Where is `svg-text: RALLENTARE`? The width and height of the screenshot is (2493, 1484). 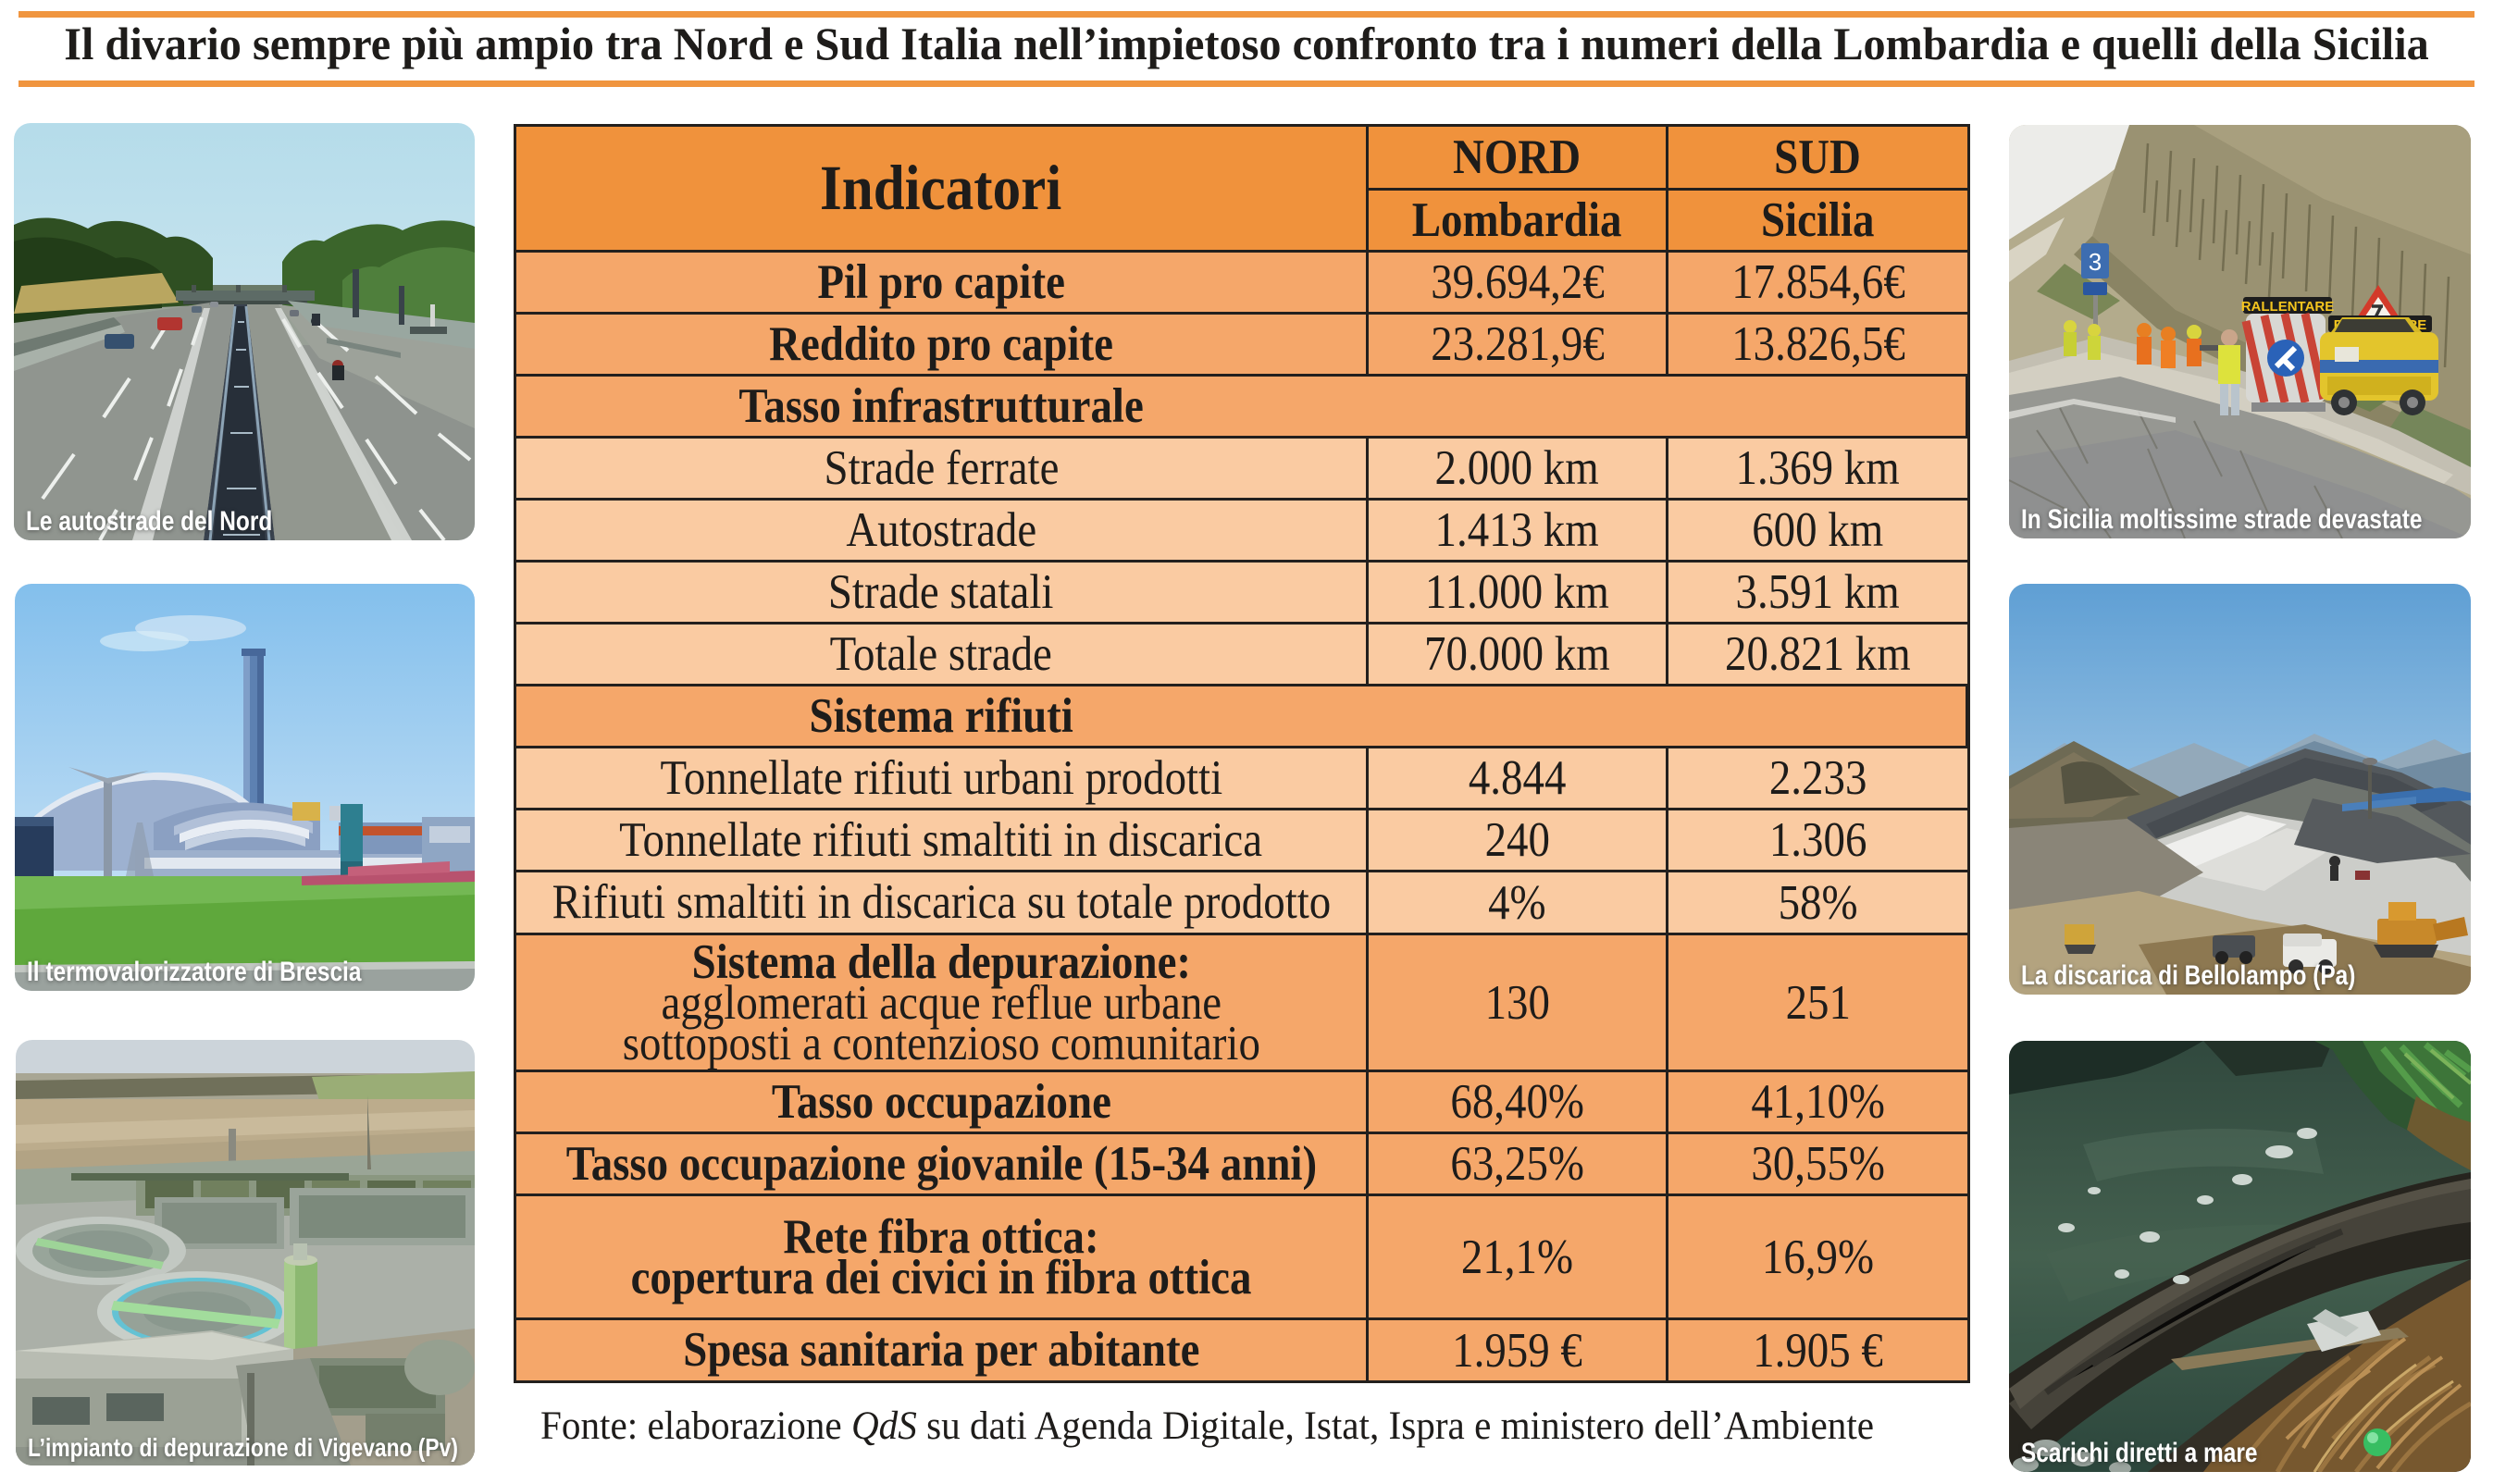
svg-text: RALLENTARE is located at coordinates (2288, 307).